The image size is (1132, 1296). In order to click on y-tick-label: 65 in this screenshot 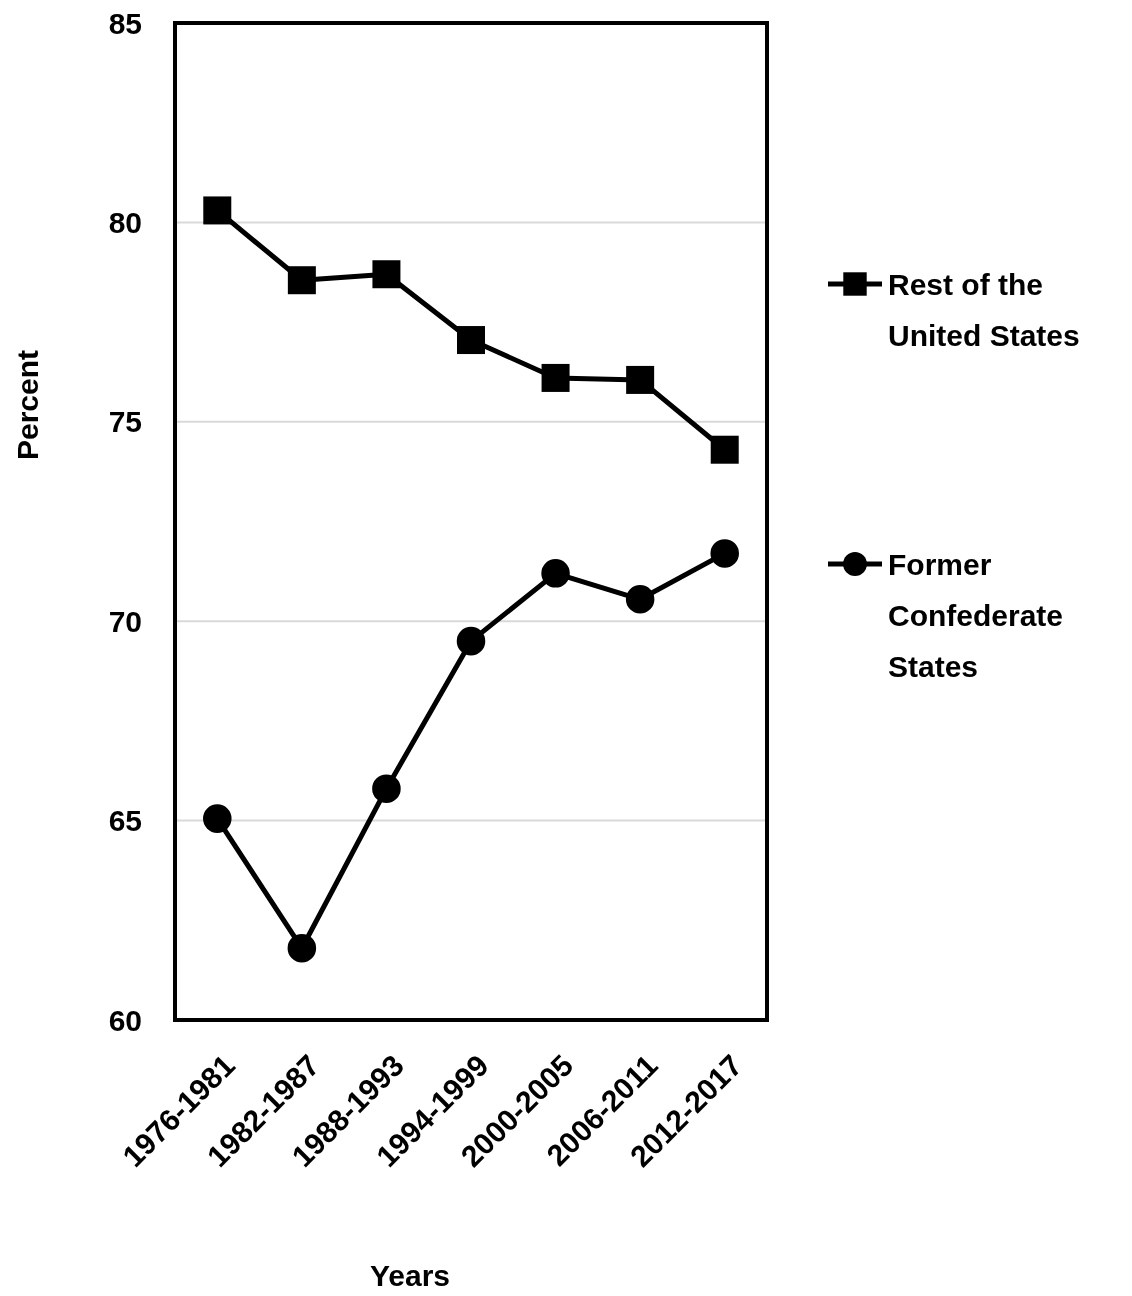, I will do `click(125, 821)`.